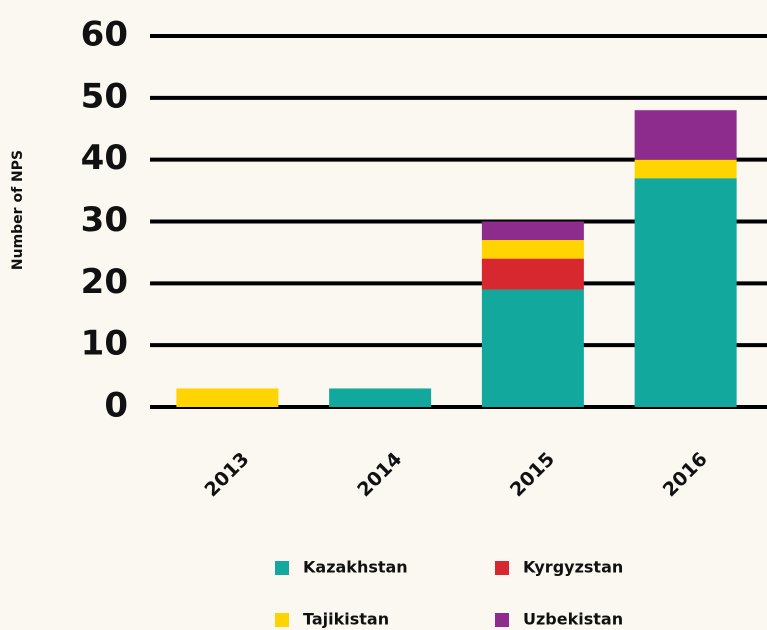 This screenshot has height=630, width=767. What do you see at coordinates (573, 619) in the screenshot?
I see `legend-label: Uzbekistan` at bounding box center [573, 619].